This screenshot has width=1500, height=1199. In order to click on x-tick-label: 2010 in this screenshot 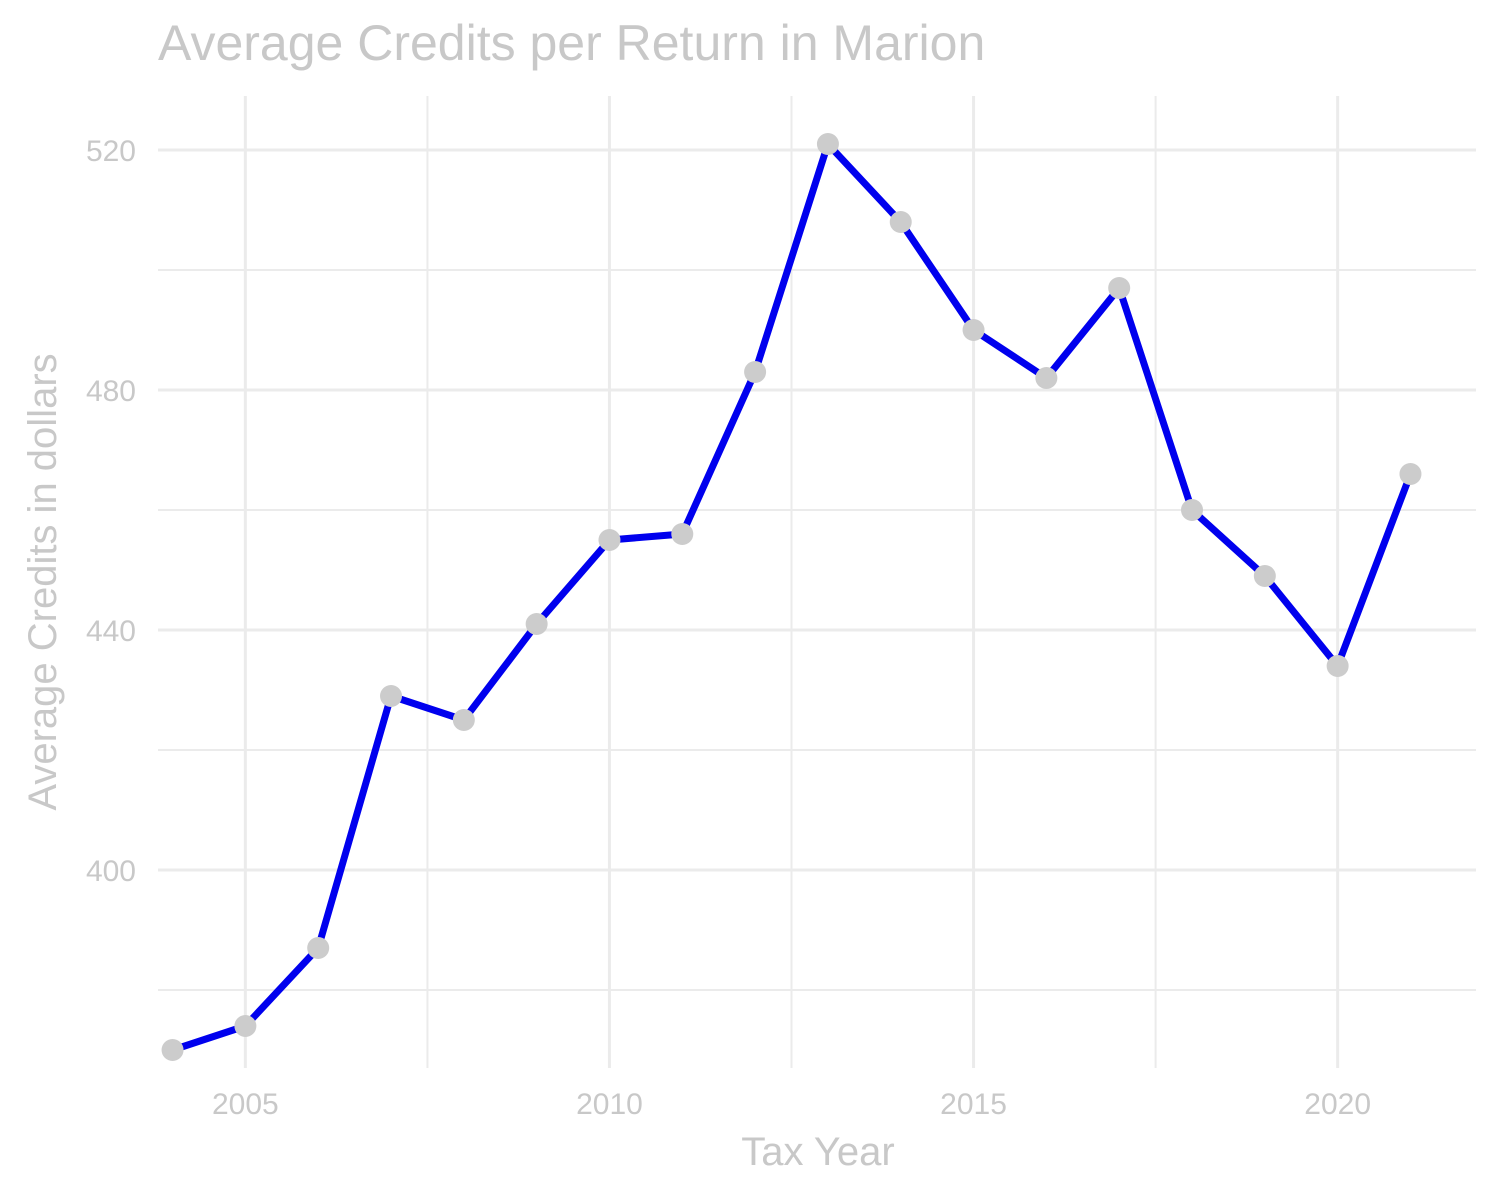, I will do `click(609, 1104)`.